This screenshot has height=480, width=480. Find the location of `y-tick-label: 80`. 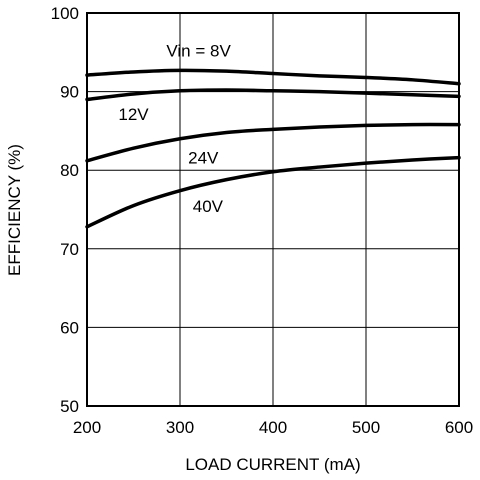

y-tick-label: 80 is located at coordinates (69, 170).